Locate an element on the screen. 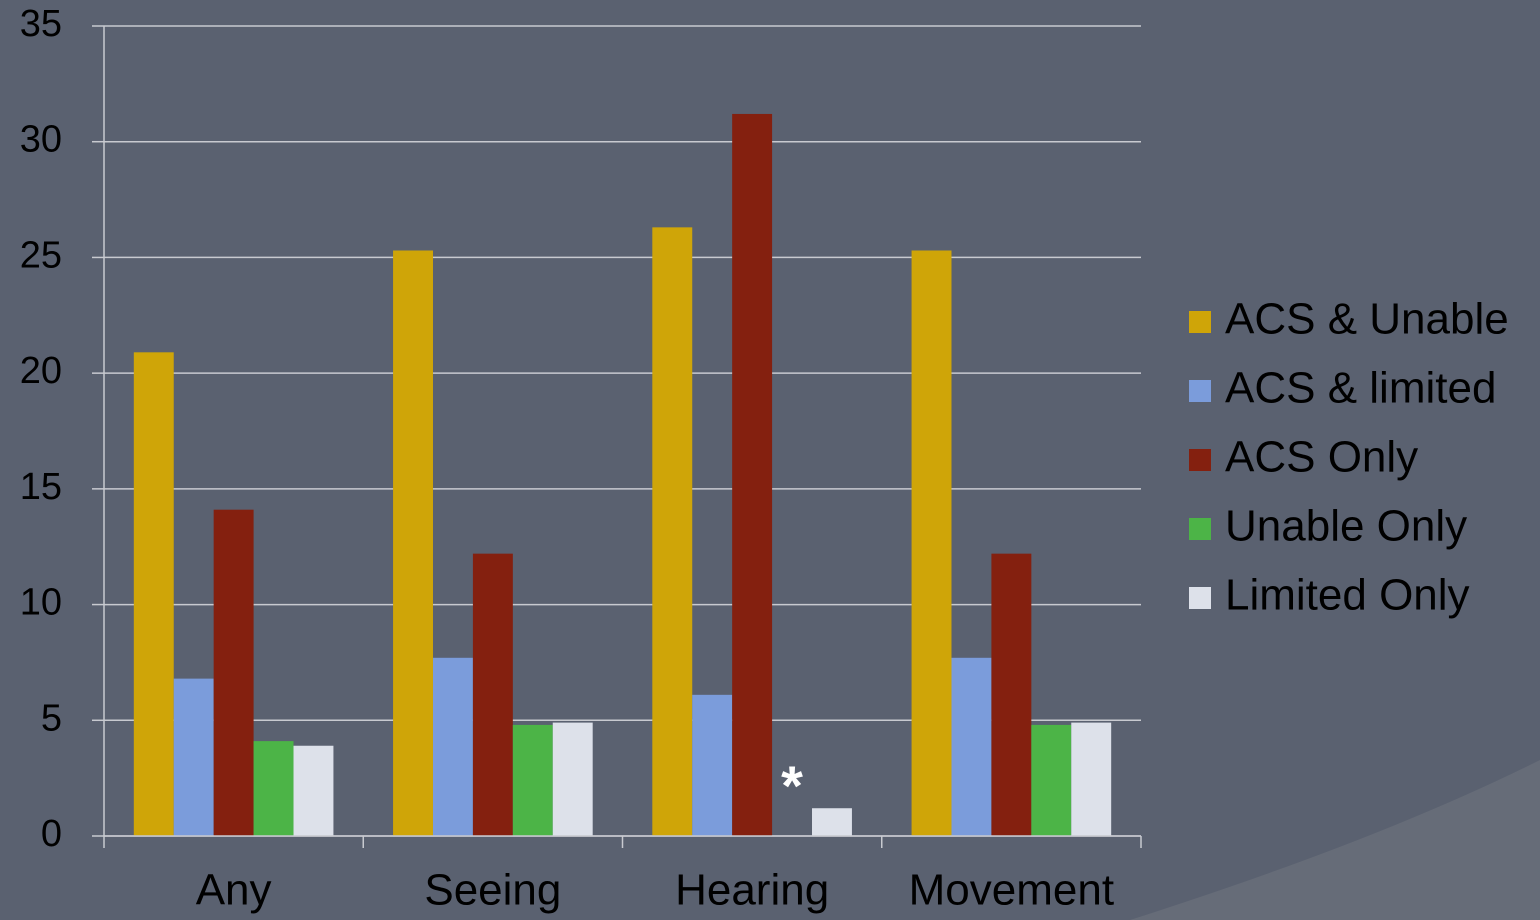 The height and width of the screenshot is (920, 1540). legend-label: ACS & Unable is located at coordinates (1367, 319).